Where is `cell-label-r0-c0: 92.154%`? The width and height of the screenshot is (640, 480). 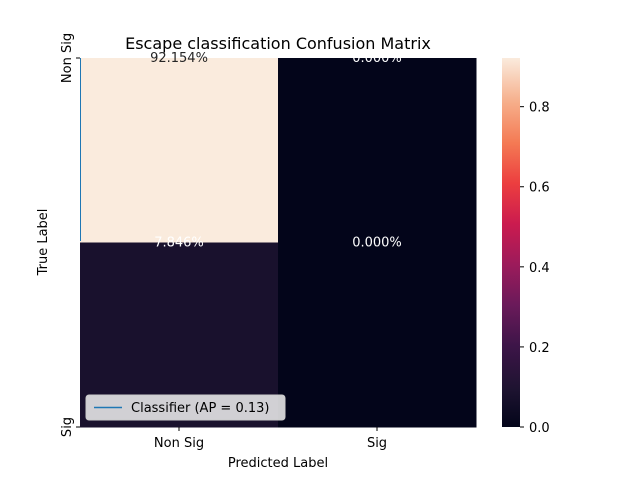
cell-label-r0-c0: 92.154% is located at coordinates (179, 58).